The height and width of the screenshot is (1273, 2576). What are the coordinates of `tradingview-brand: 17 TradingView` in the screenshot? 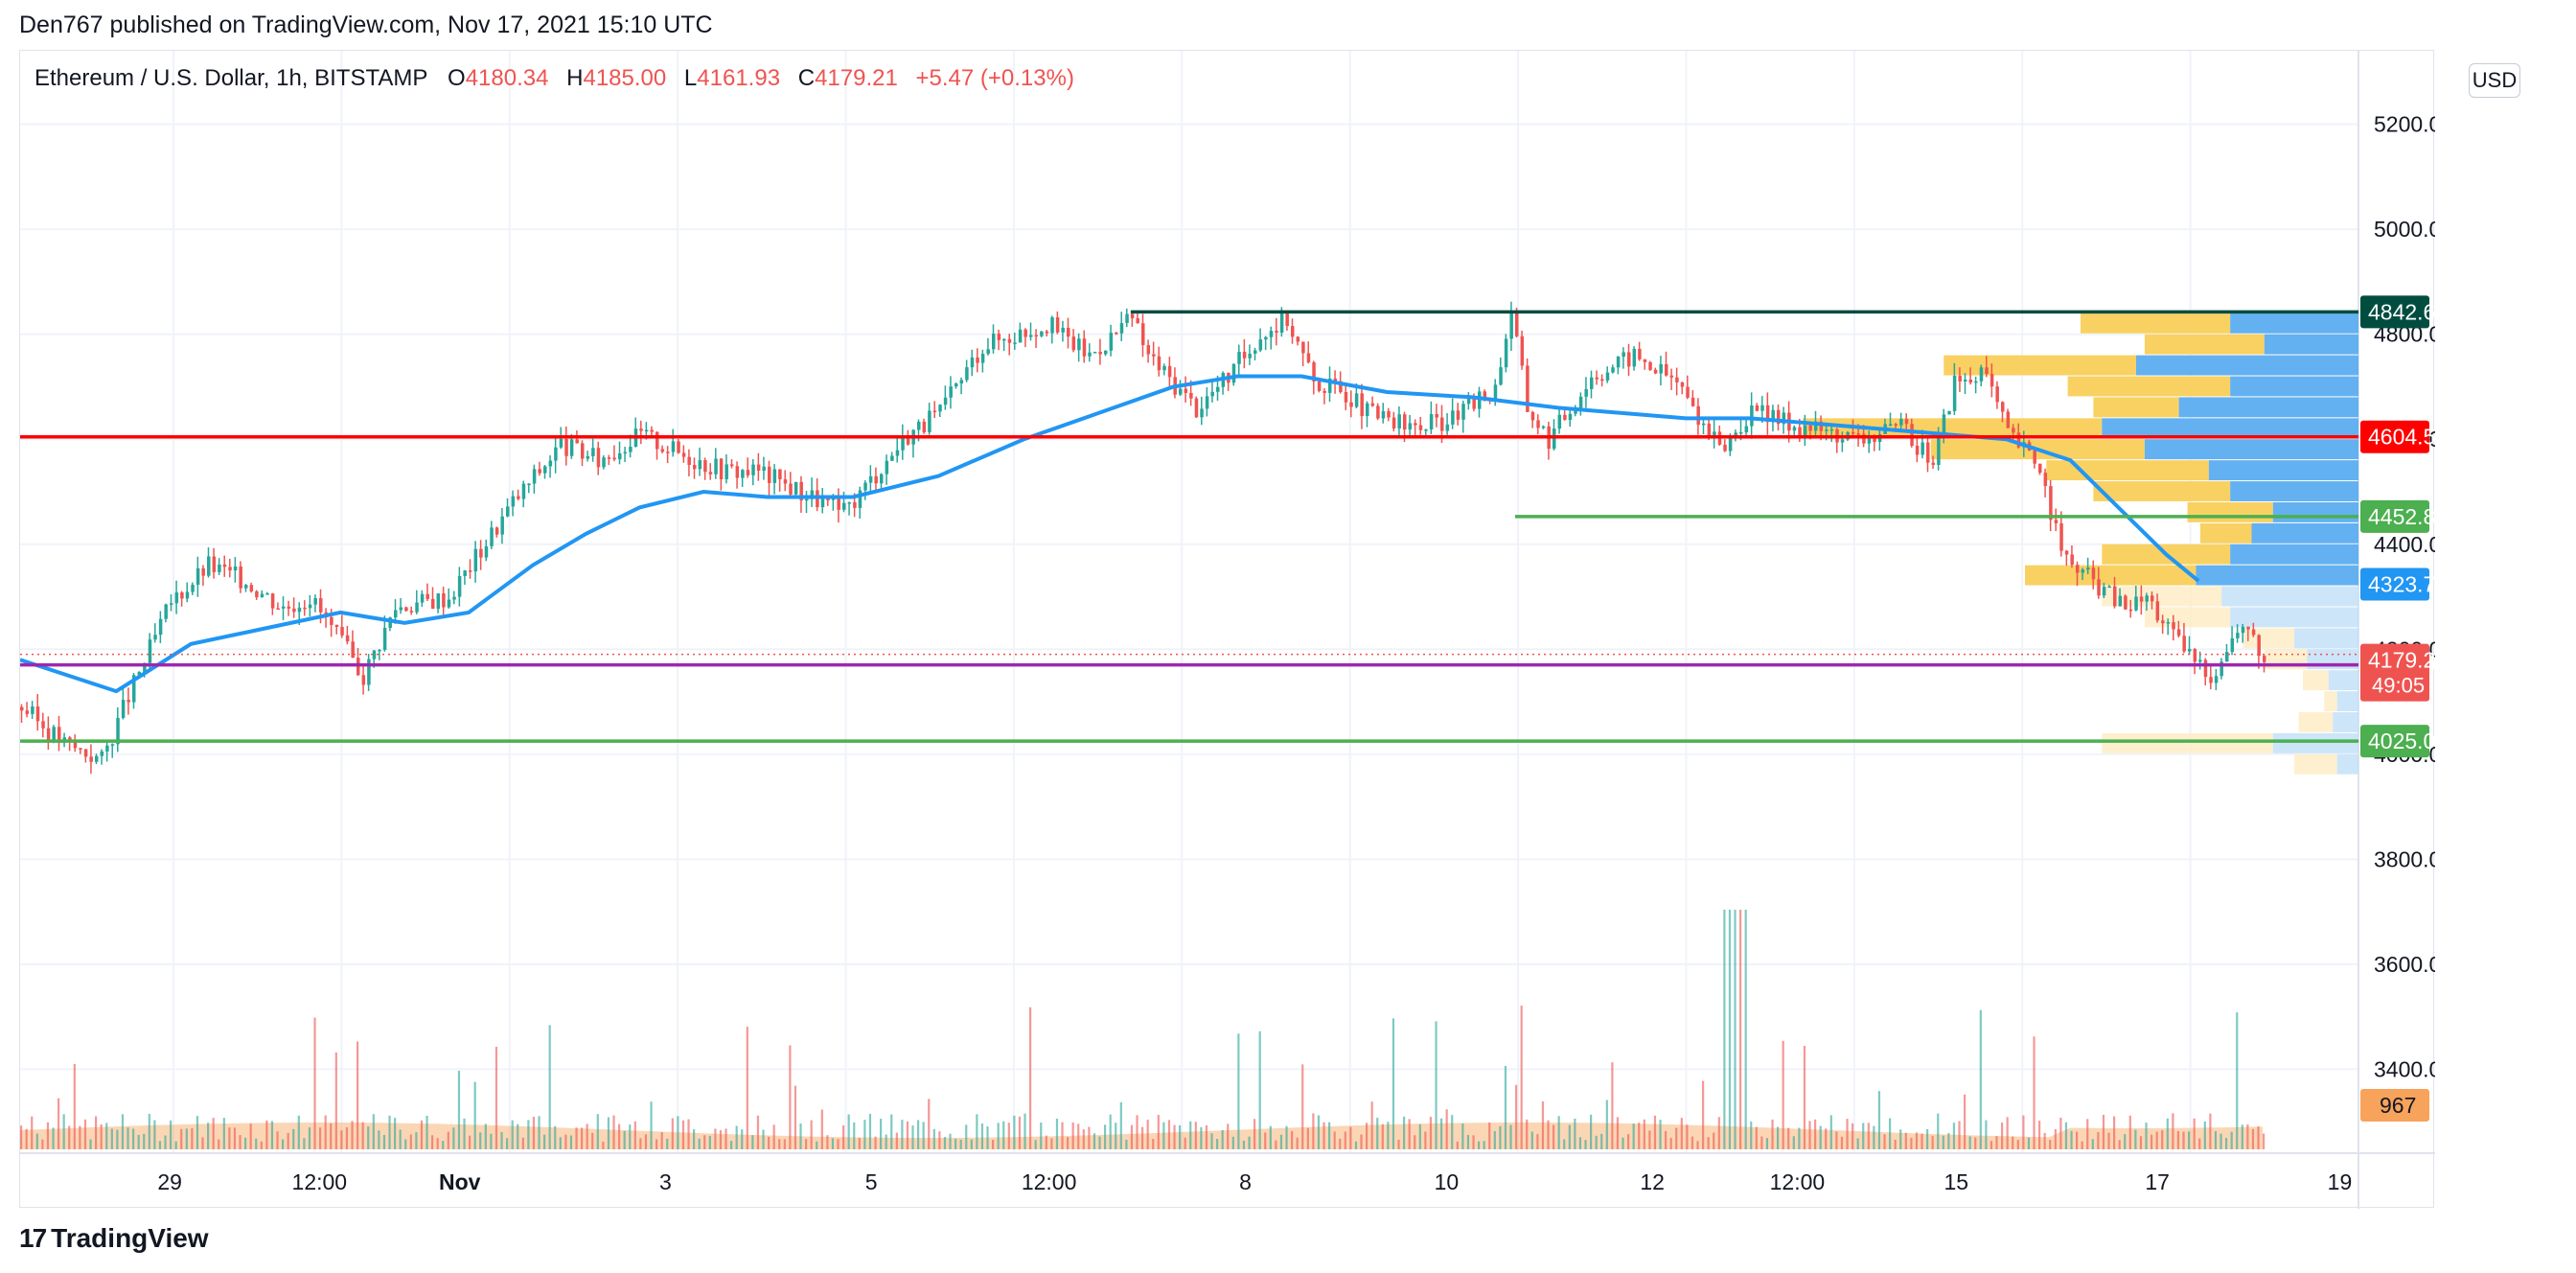 It's located at (114, 1238).